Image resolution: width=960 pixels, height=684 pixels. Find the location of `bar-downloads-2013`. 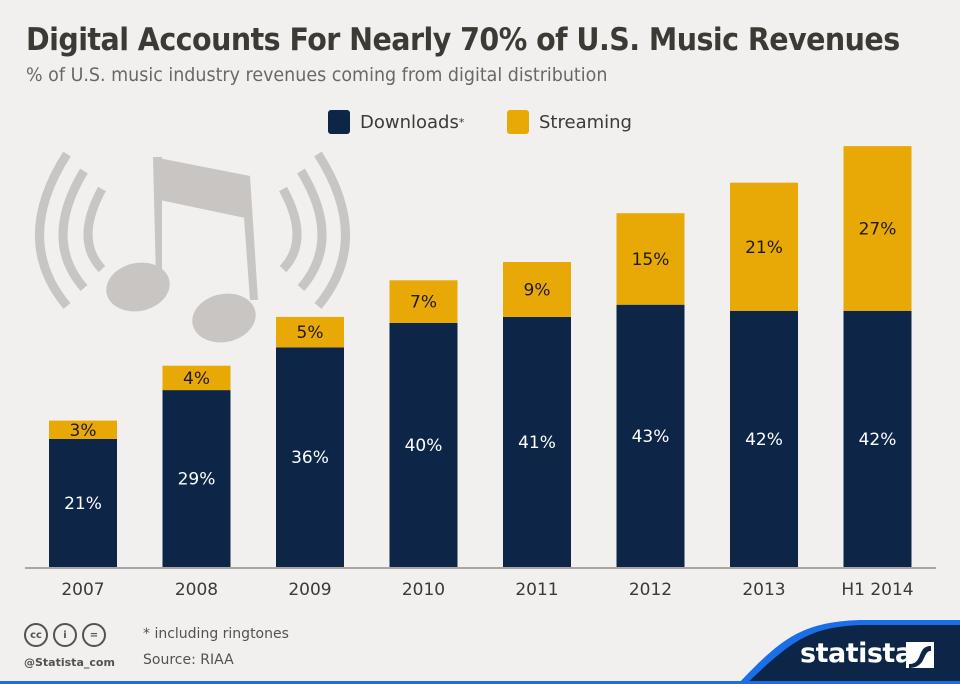

bar-downloads-2013 is located at coordinates (764, 438).